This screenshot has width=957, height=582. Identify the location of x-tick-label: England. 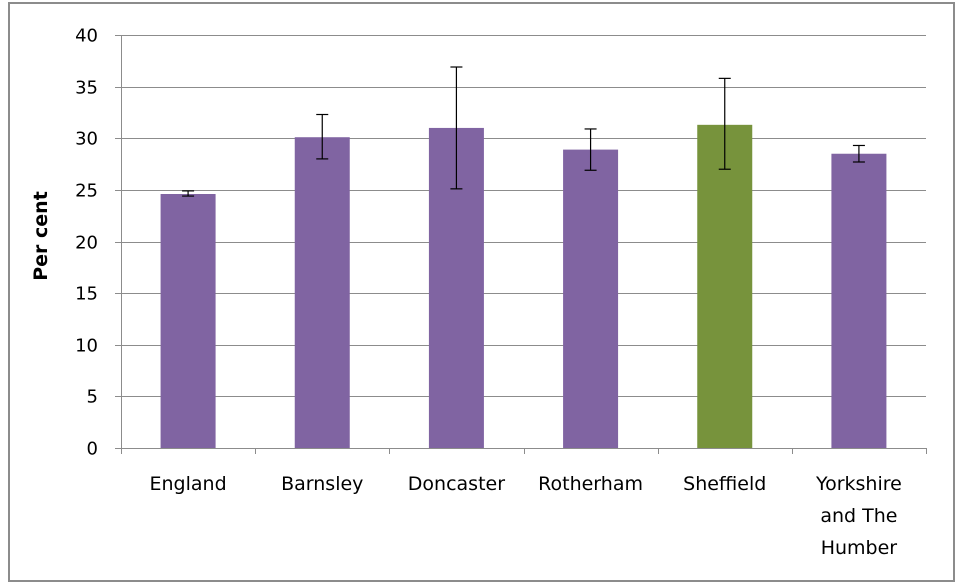
(188, 484).